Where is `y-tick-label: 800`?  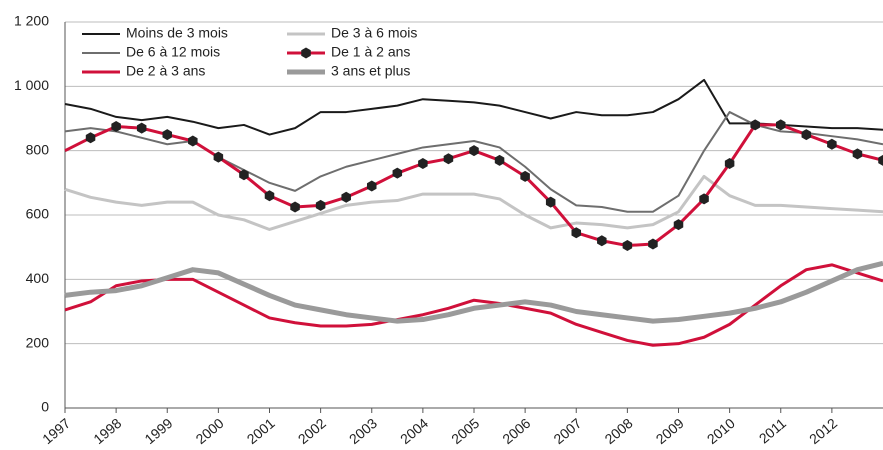 y-tick-label: 800 is located at coordinates (38, 149).